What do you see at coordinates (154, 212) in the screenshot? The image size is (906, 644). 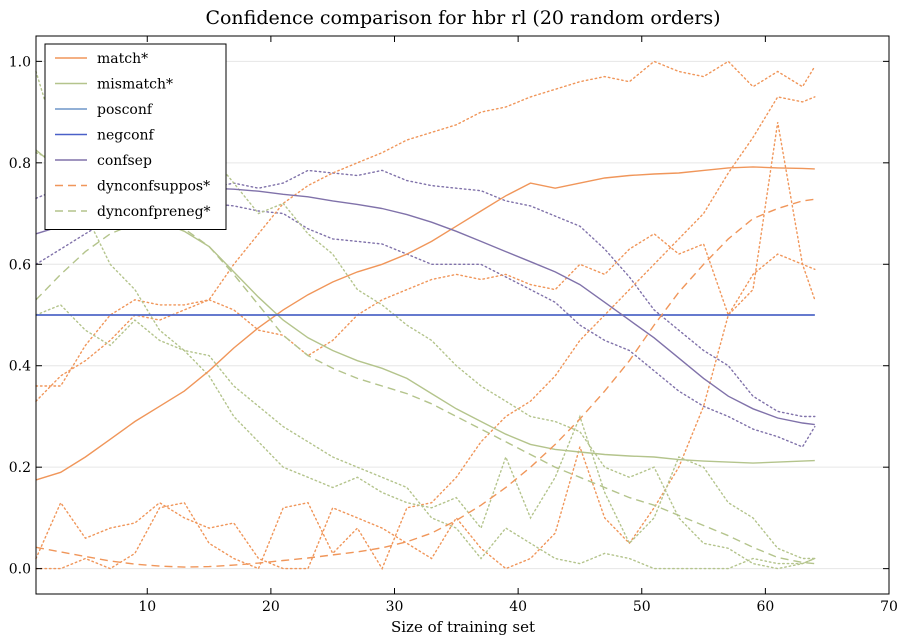 I see `legend-label-dynconfpreneg: dynconfpreneg*` at bounding box center [154, 212].